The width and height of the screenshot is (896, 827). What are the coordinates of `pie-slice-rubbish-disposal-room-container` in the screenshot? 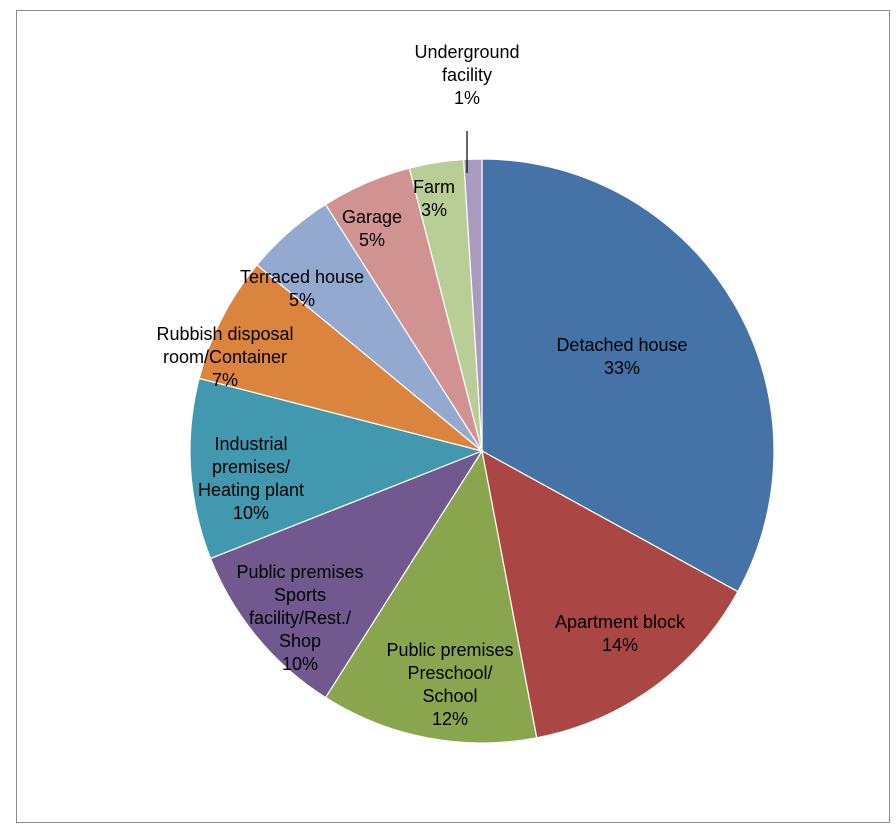 It's located at (340, 358).